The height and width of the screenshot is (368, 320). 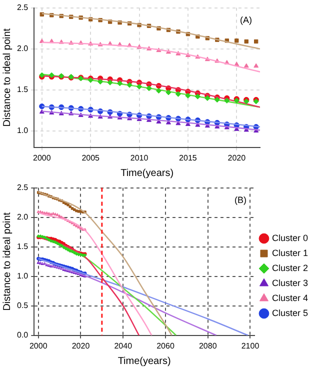 I want to click on x-tick-label: 2040, so click(x=123, y=345).